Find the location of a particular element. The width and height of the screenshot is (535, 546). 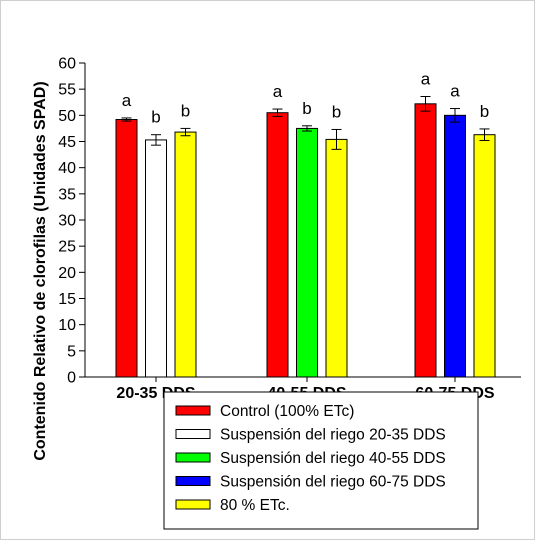

y-tick-label: 50 is located at coordinates (67, 116).